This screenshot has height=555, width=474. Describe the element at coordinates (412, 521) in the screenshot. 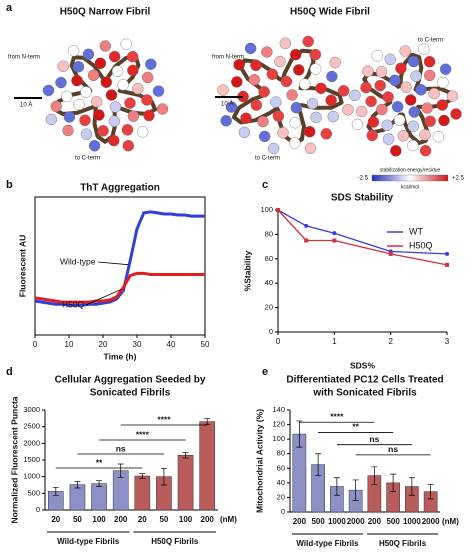

I see `x-tick-label: 1000` at that location.